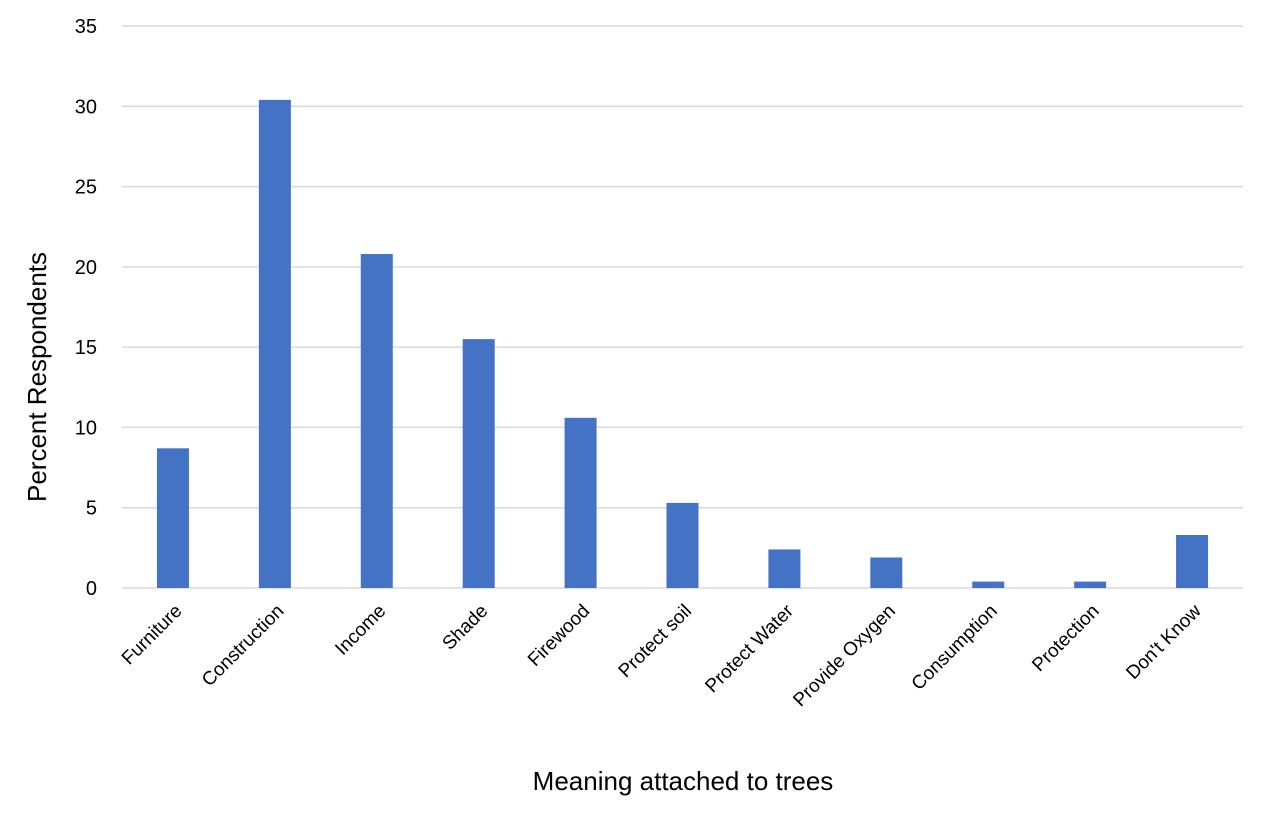  I want to click on x-category-label: Provide Oxygen, so click(844, 656).